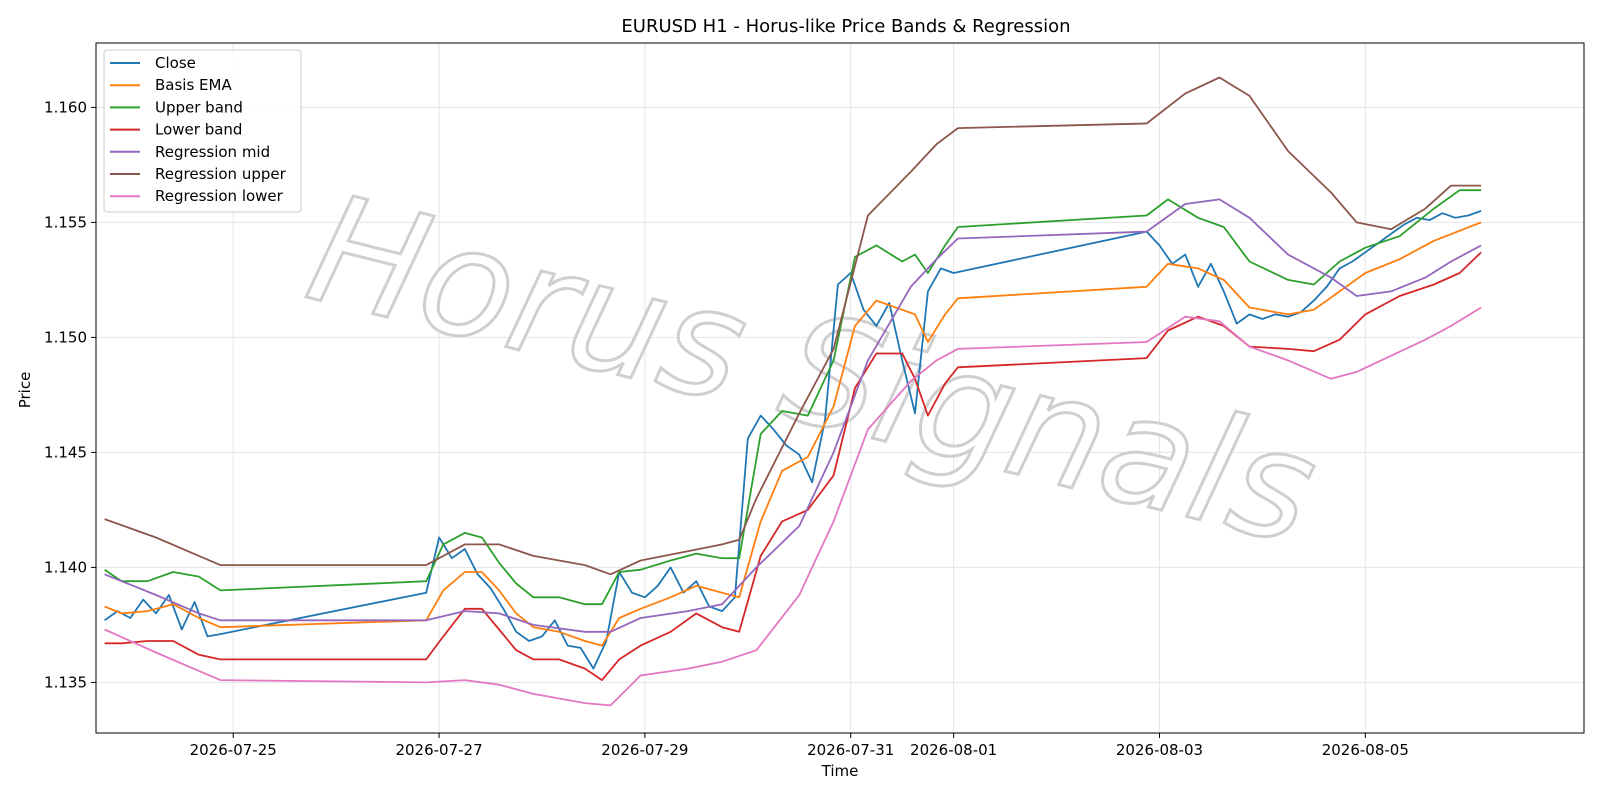  I want to click on legend-label-lower-band: Lower band, so click(198, 130).